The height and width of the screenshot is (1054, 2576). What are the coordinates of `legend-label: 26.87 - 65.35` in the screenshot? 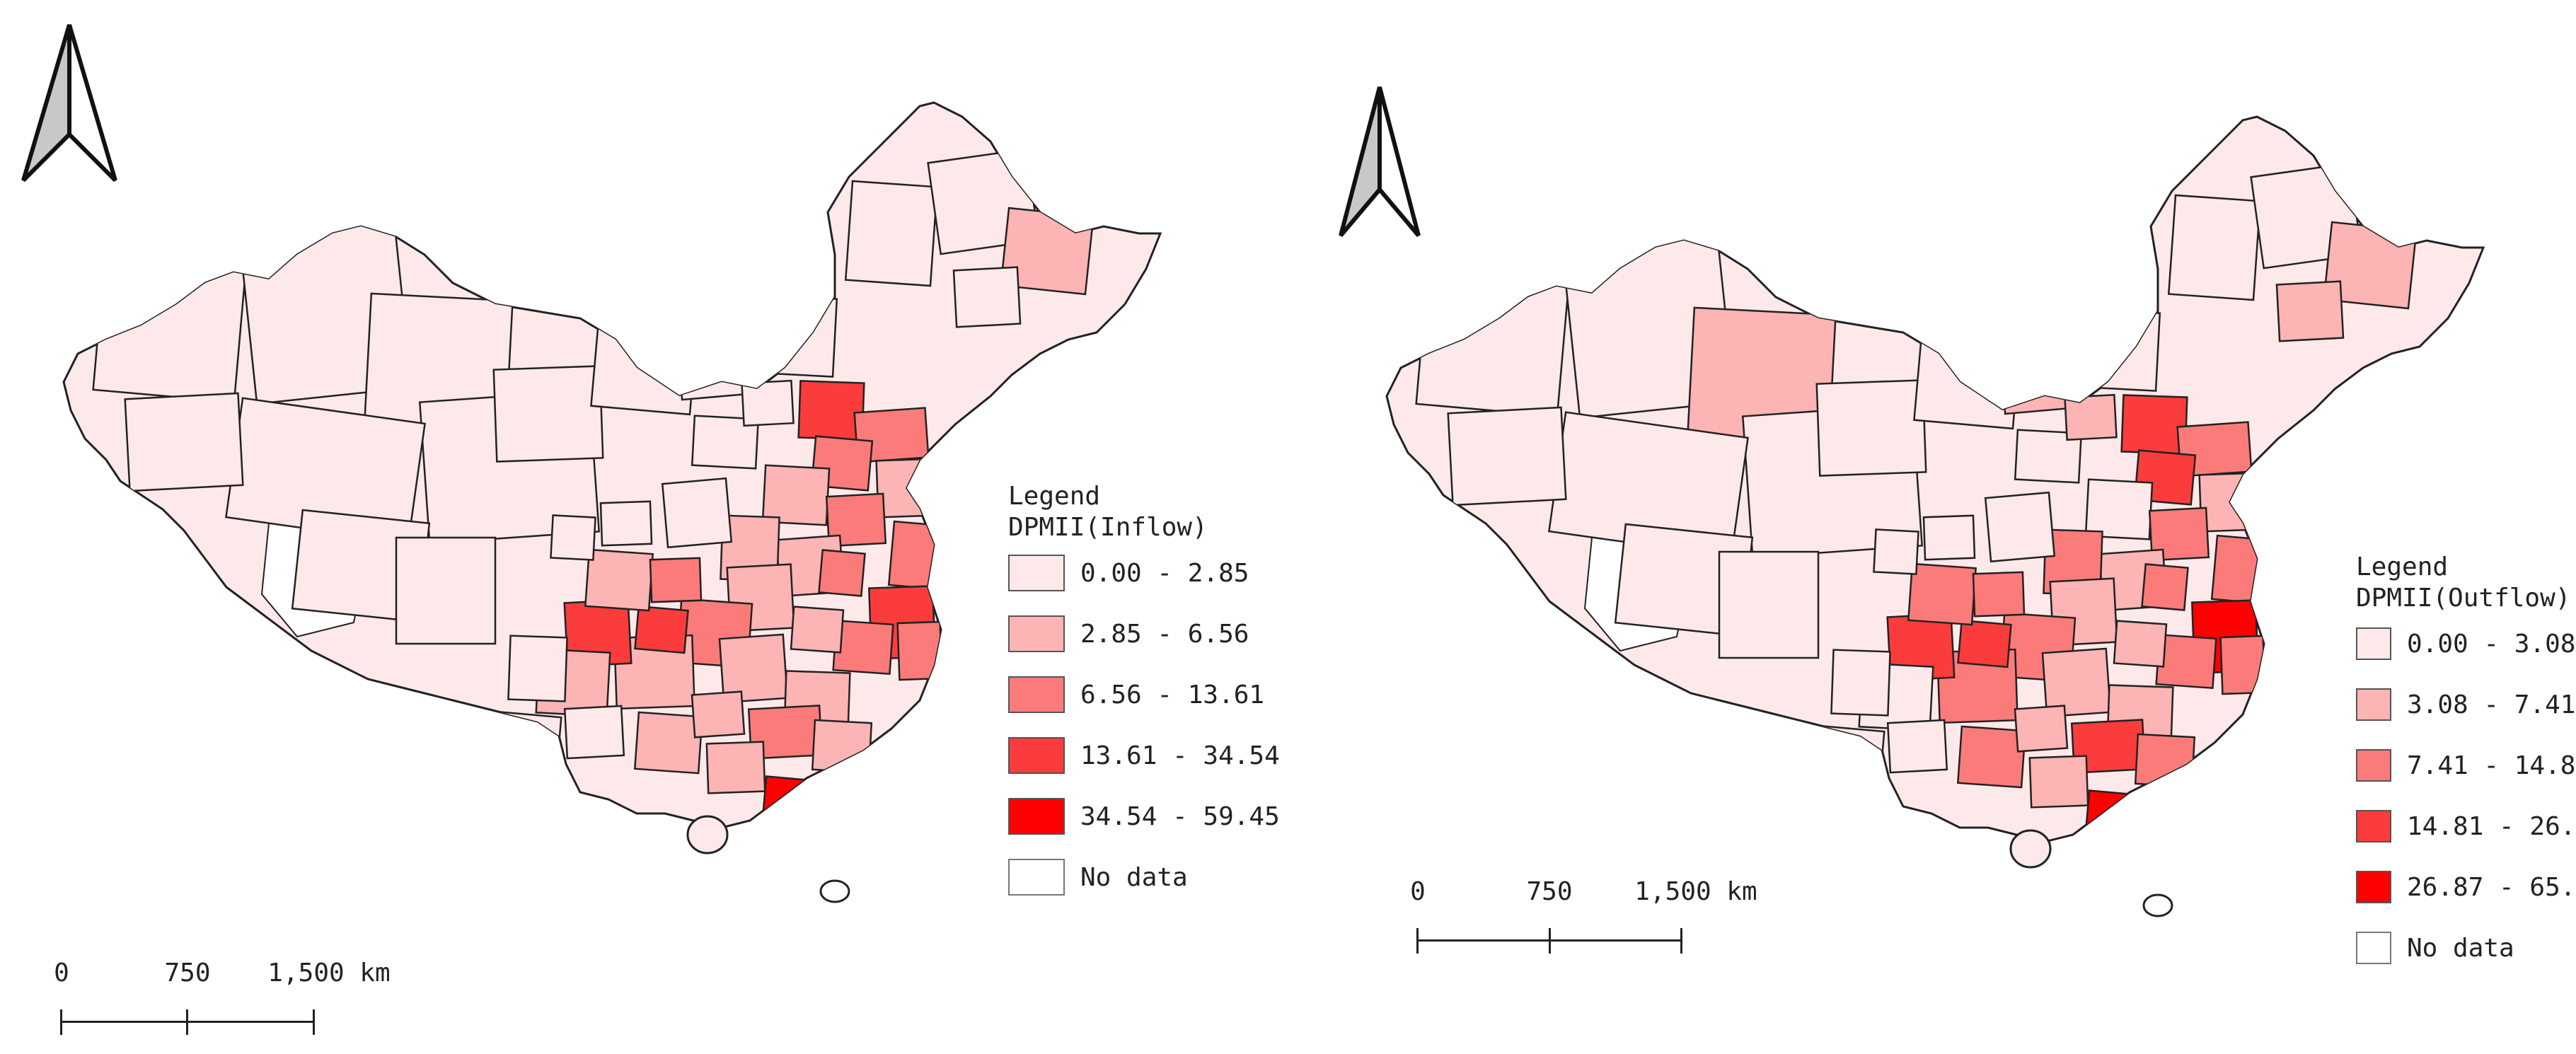 It's located at (2491, 887).